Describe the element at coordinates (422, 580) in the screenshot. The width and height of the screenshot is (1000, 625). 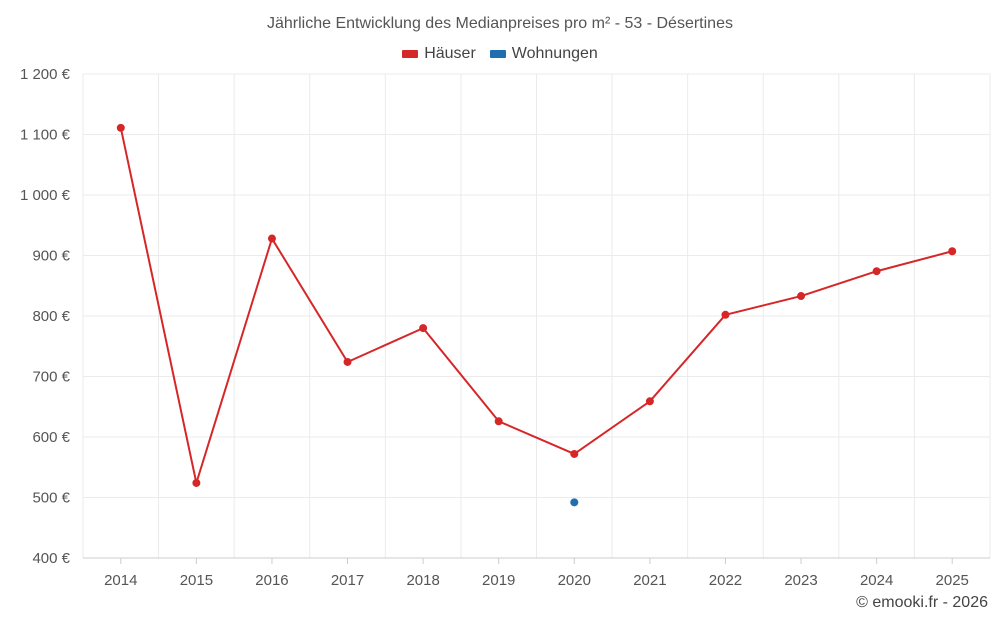
I see `x-tick-label: 2018` at that location.